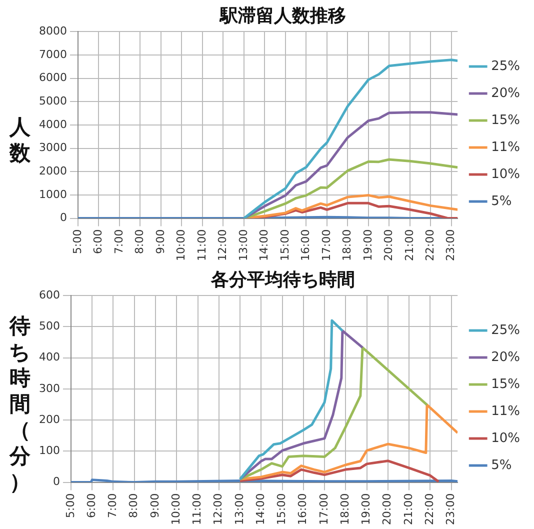 This screenshot has width=534, height=529. What do you see at coordinates (49, 451) in the screenshot?
I see `y-tick-label: 100` at bounding box center [49, 451].